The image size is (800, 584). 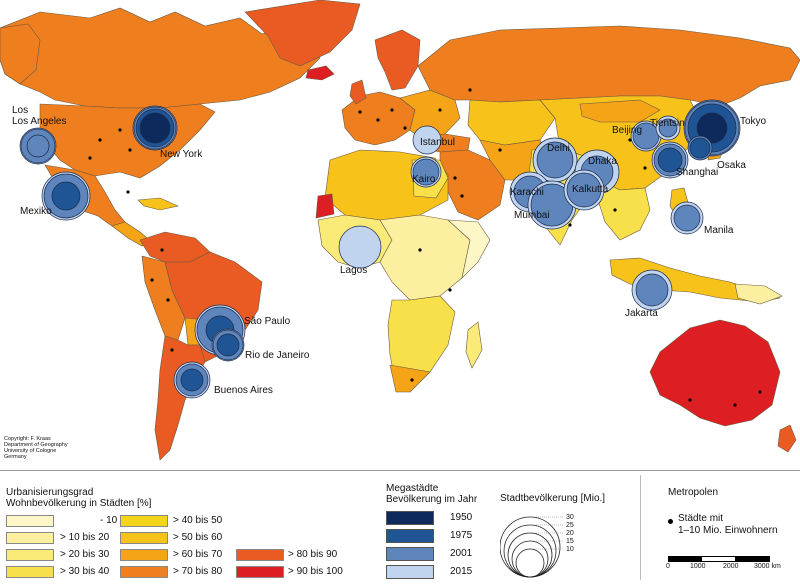 I want to click on megacity-new-york, so click(x=155, y=128).